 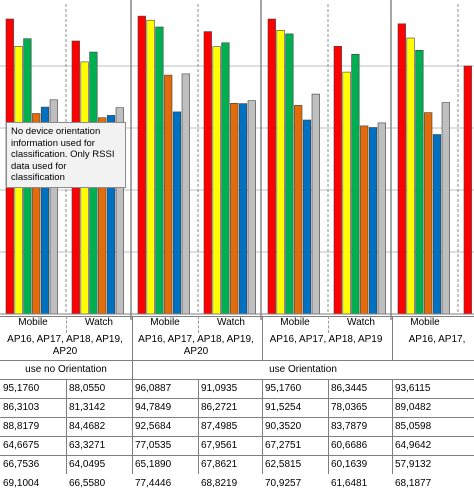 I want to click on table-cell: 67,2751, so click(x=283, y=445).